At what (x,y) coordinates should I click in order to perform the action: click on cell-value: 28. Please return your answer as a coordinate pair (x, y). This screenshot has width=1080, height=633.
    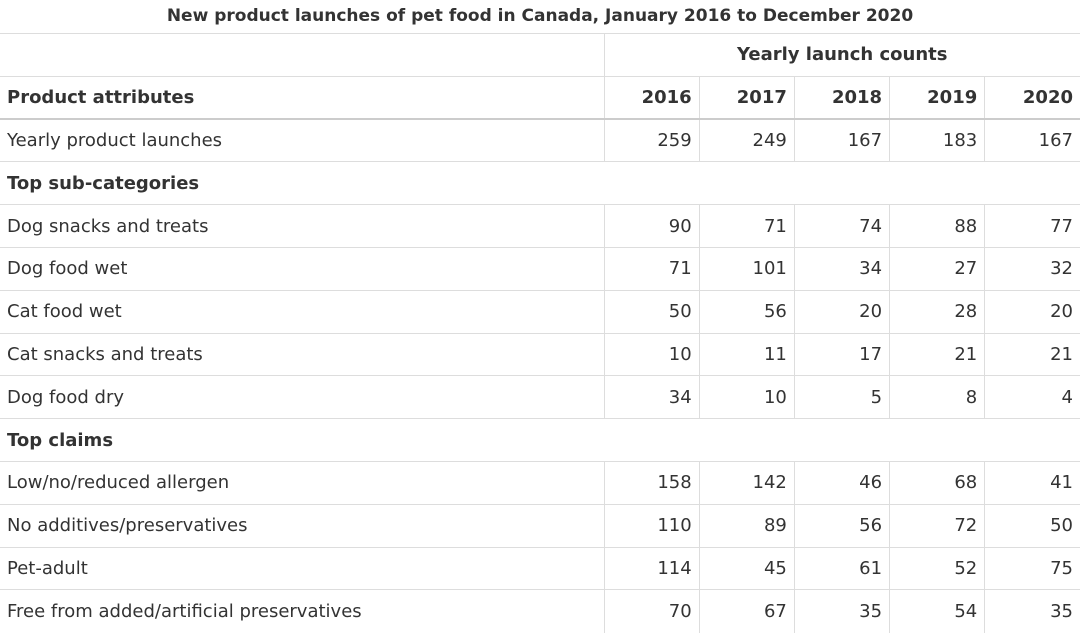
    Looking at the image, I should click on (937, 312).